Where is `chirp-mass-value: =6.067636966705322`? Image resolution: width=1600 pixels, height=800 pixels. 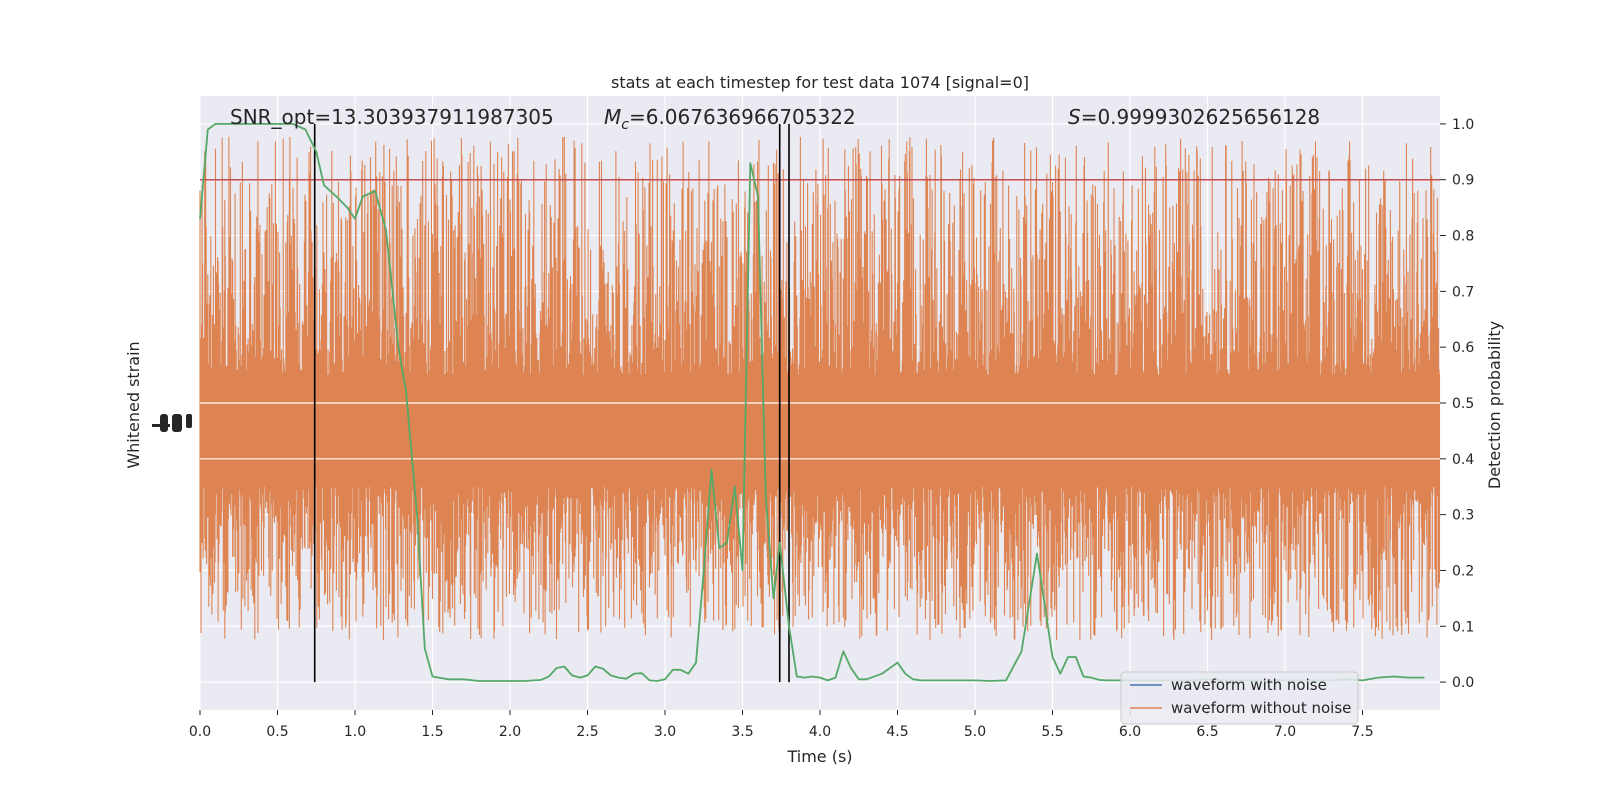 chirp-mass-value: =6.067636966705322 is located at coordinates (742, 117).